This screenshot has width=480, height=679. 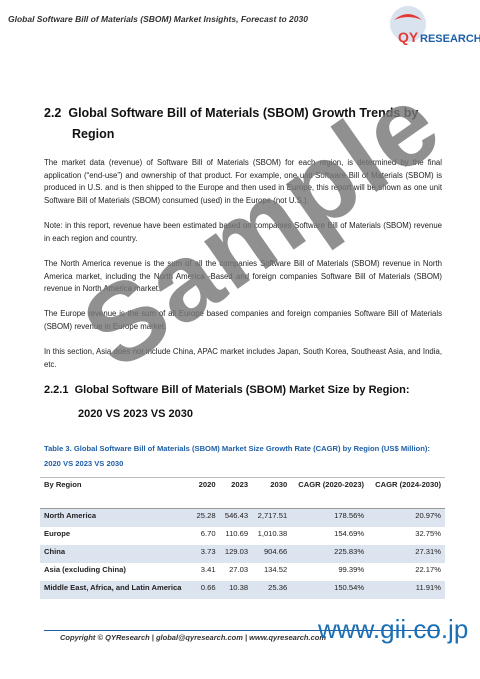 I want to click on table-cell: 27.31%, so click(x=406, y=554).